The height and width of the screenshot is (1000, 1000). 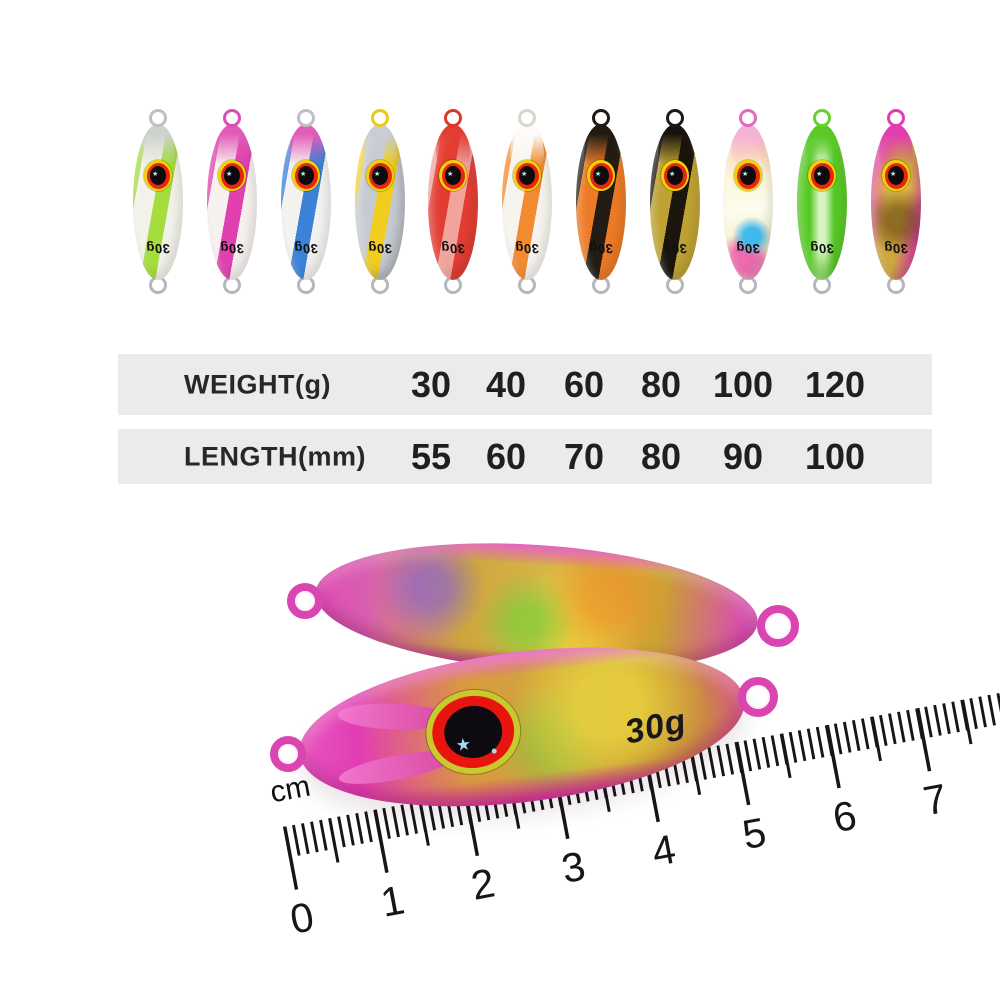 What do you see at coordinates (835, 384) in the screenshot?
I see `spec-value: 120` at bounding box center [835, 384].